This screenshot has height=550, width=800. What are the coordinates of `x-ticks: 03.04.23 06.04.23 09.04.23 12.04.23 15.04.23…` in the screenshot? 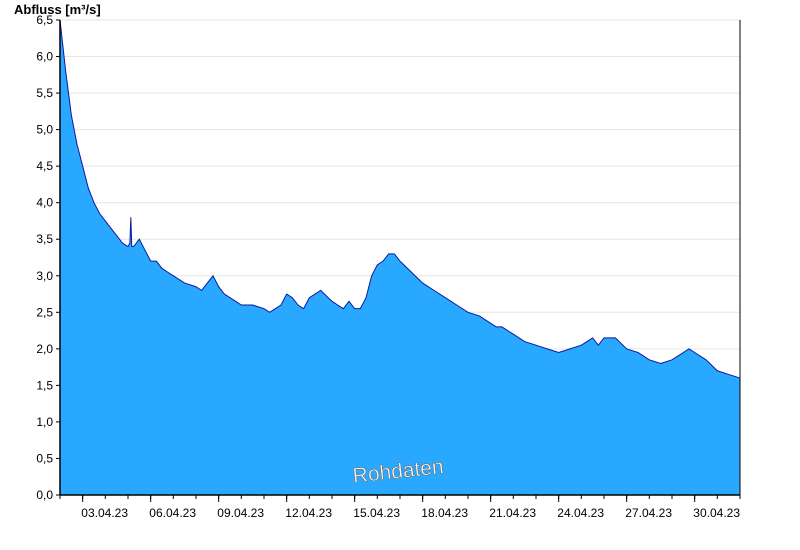 It's located at (400, 507).